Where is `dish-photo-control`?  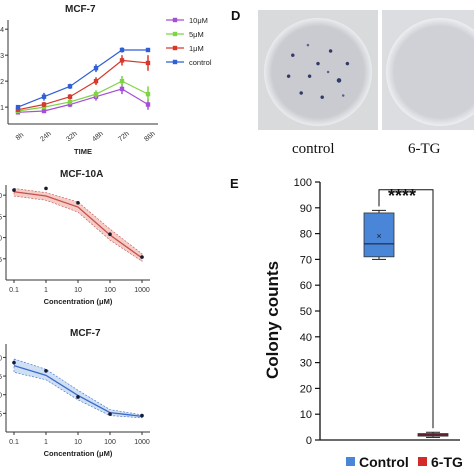
dish-photo-control is located at coordinates (318, 70).